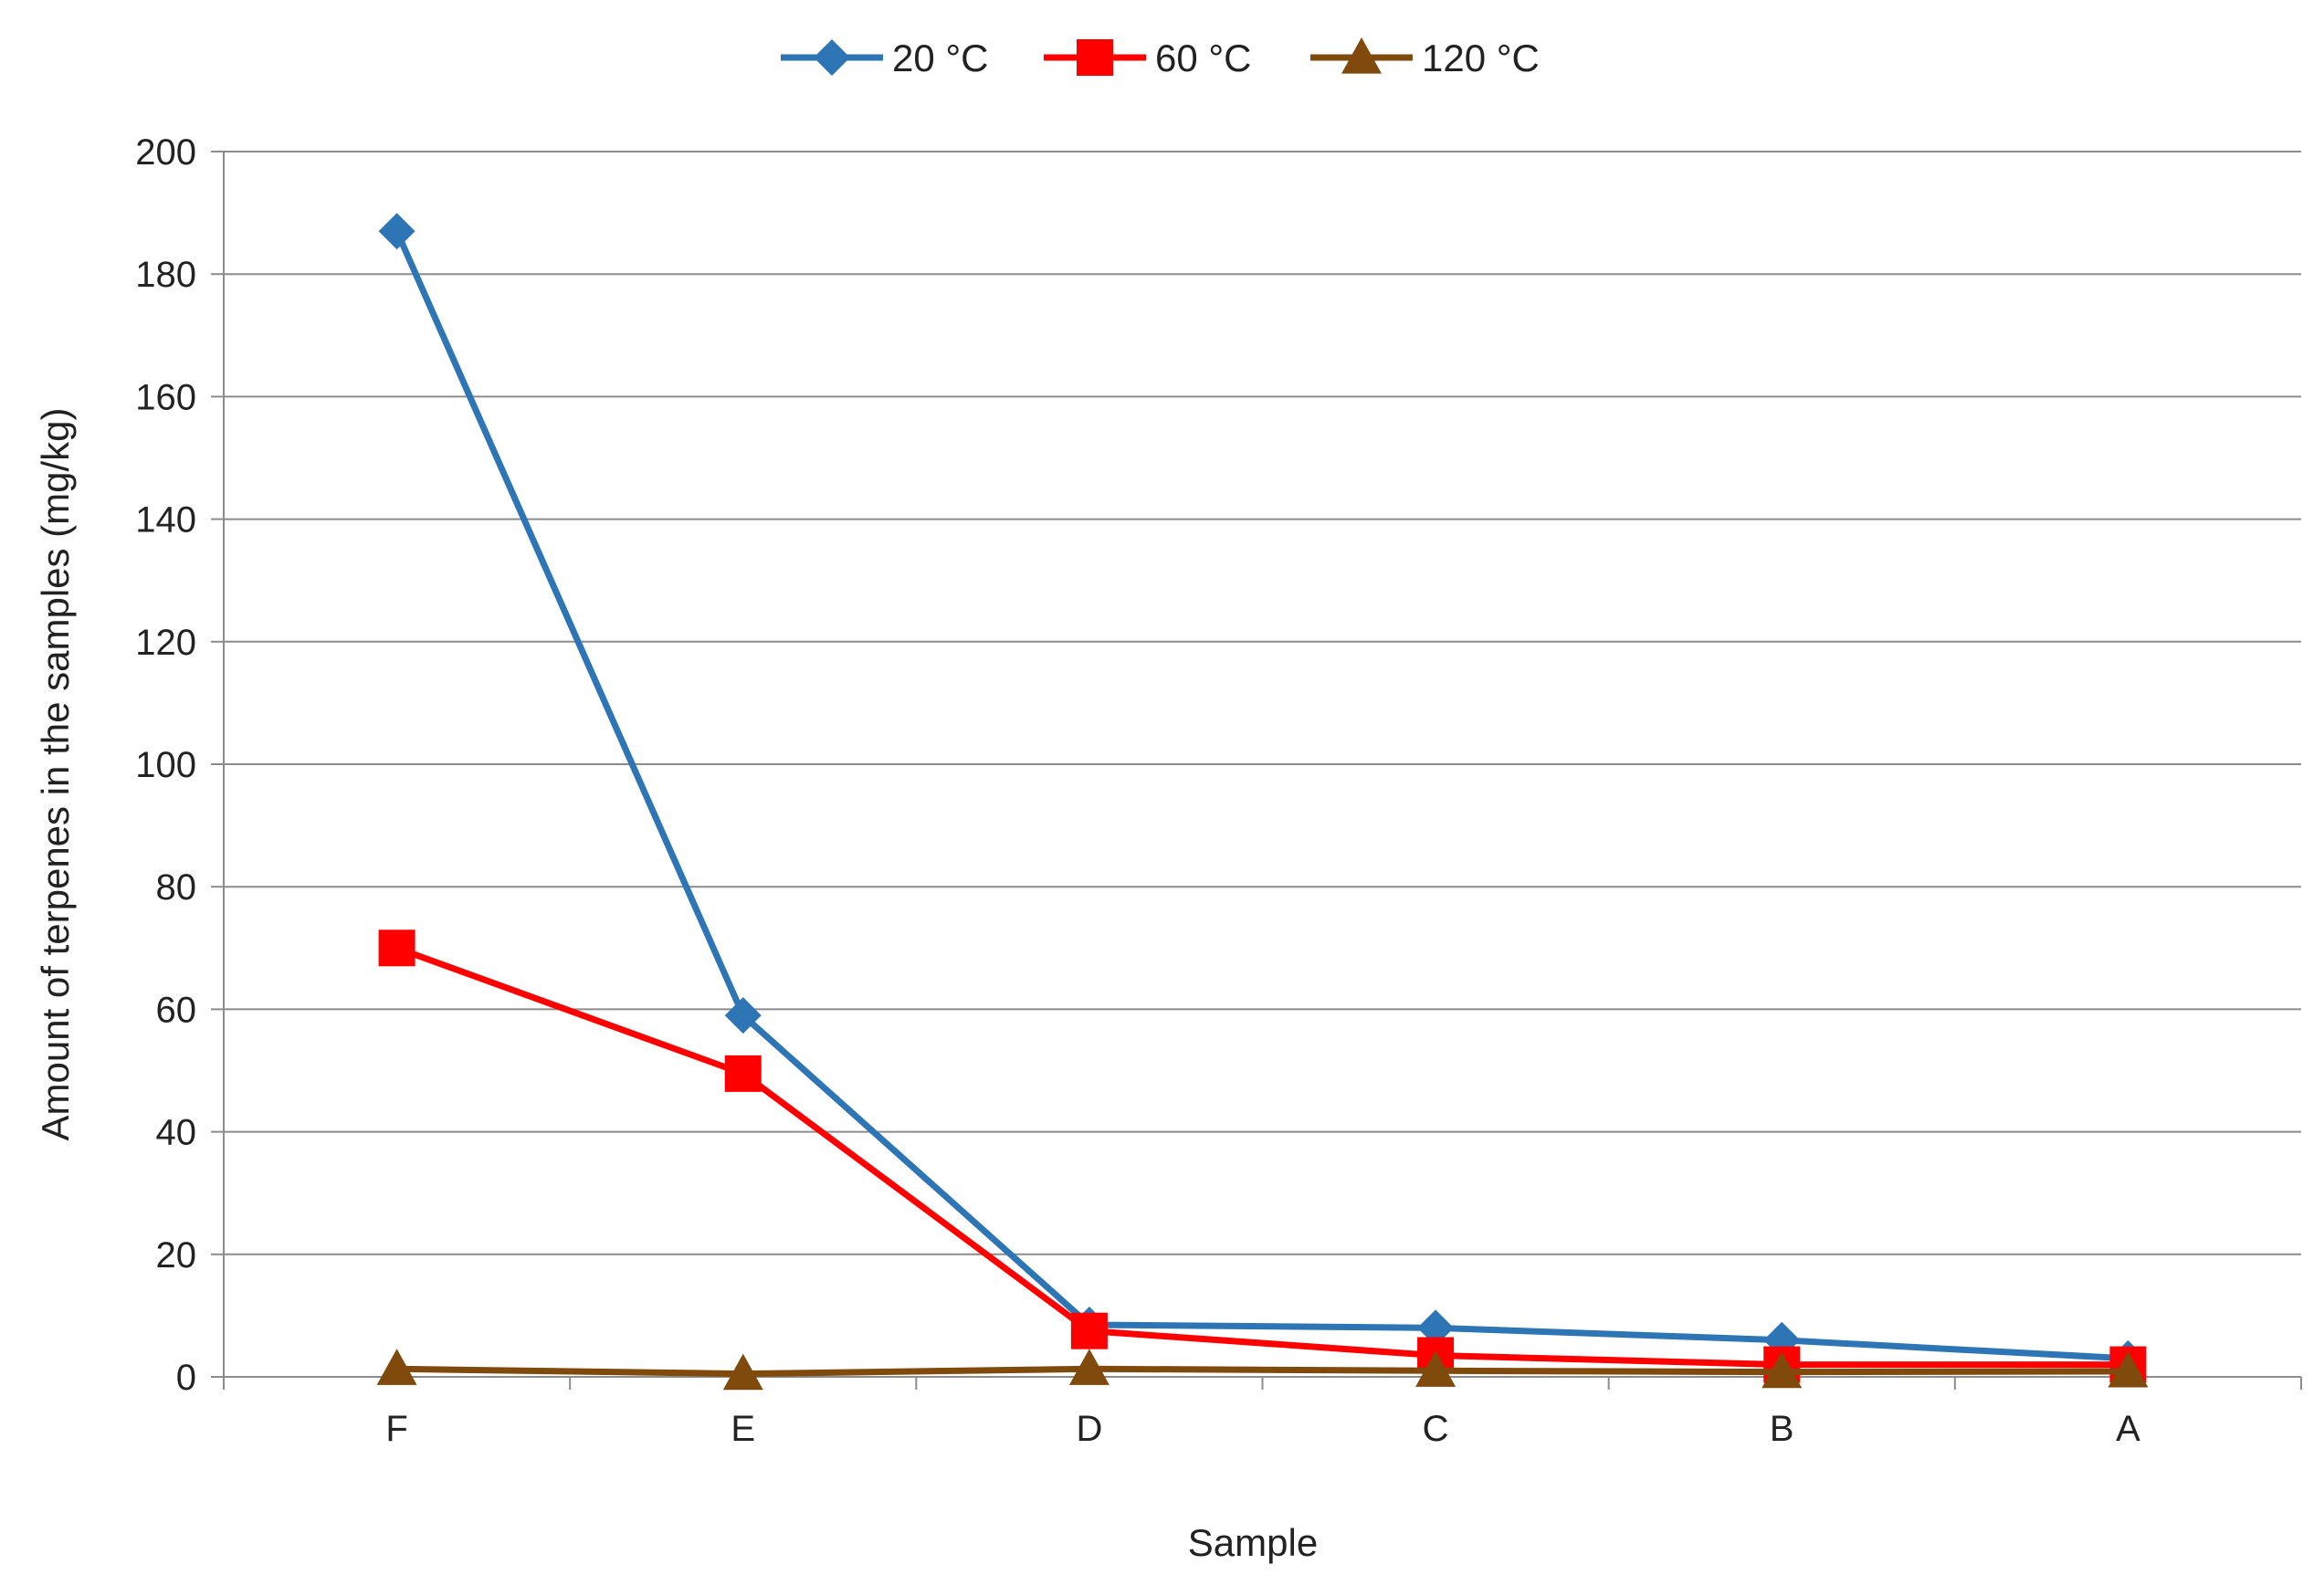 This screenshot has width=2324, height=1596. I want to click on y-tick-label: 0, so click(186, 1378).